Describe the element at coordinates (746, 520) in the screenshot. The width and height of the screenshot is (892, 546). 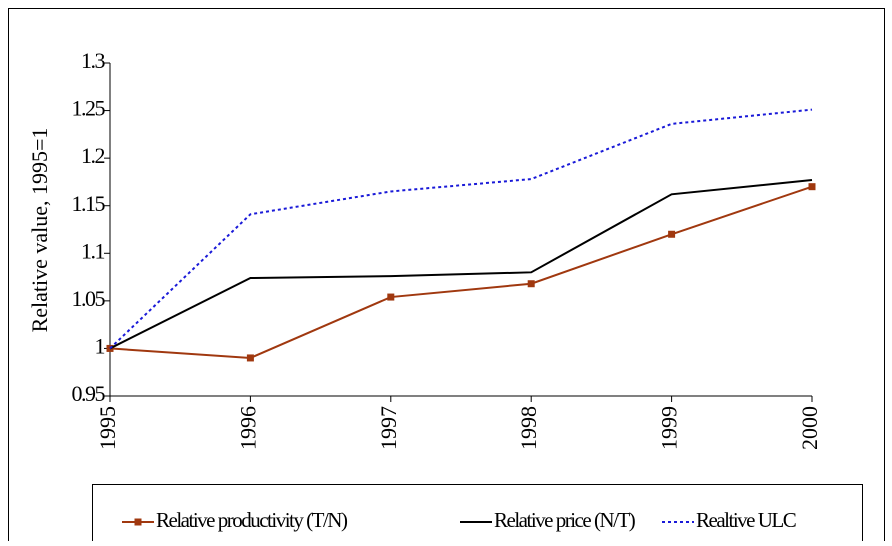
I see `legend-label: Realtive ULC` at that location.